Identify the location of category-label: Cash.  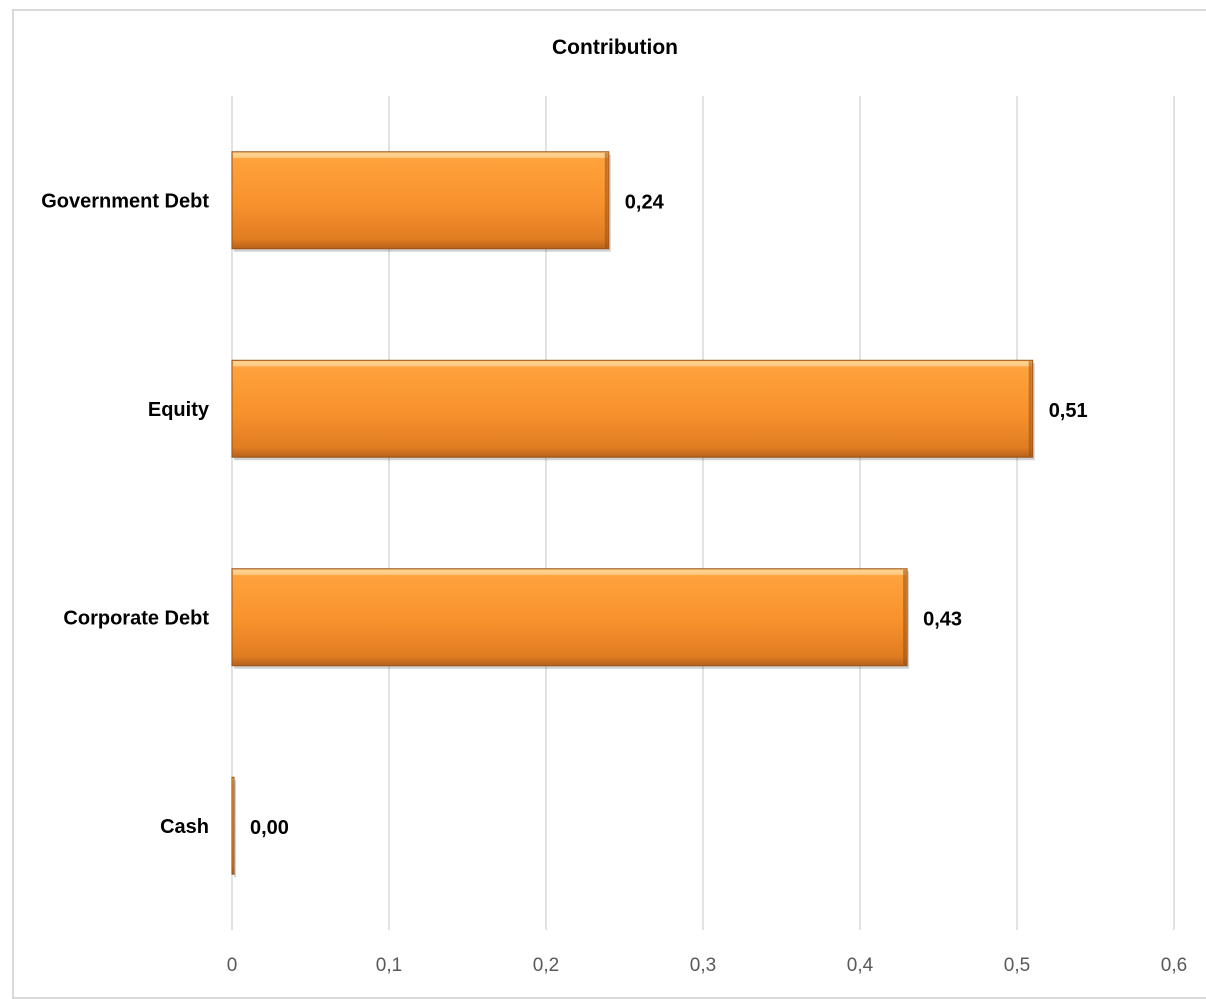
(184, 827).